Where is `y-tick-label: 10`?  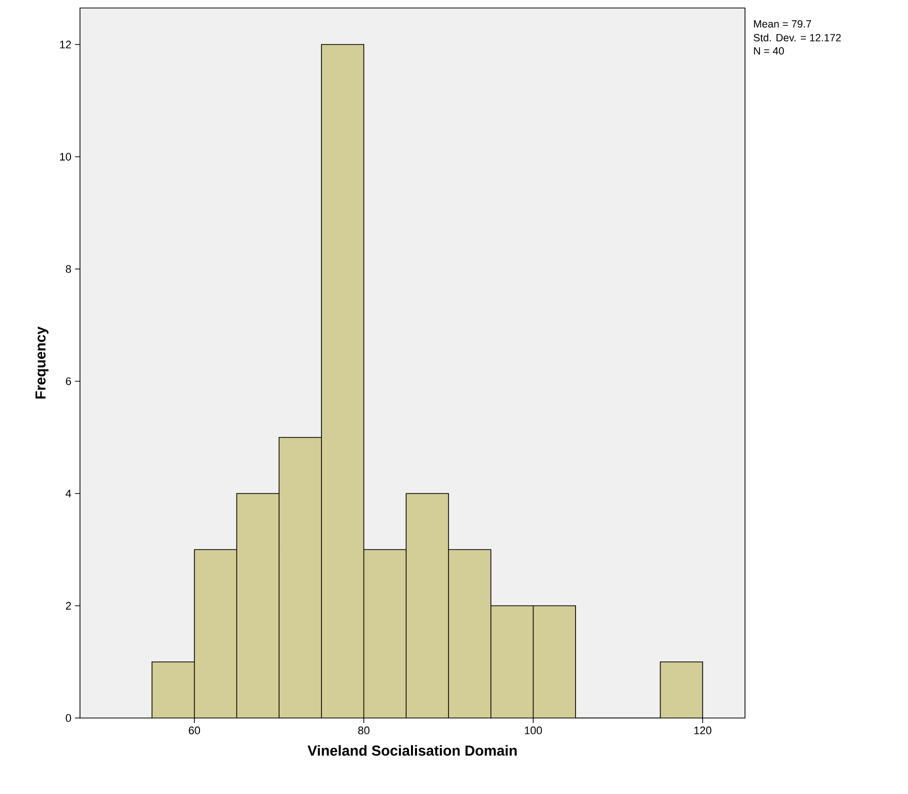 y-tick-label: 10 is located at coordinates (66, 156).